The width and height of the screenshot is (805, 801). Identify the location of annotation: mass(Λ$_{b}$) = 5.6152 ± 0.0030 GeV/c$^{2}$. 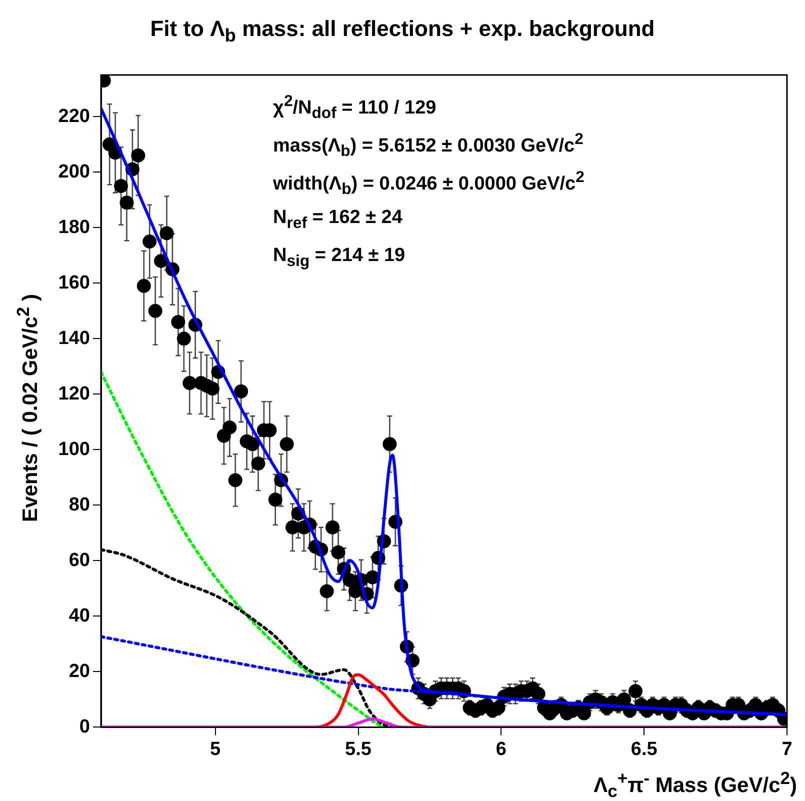
(428, 146).